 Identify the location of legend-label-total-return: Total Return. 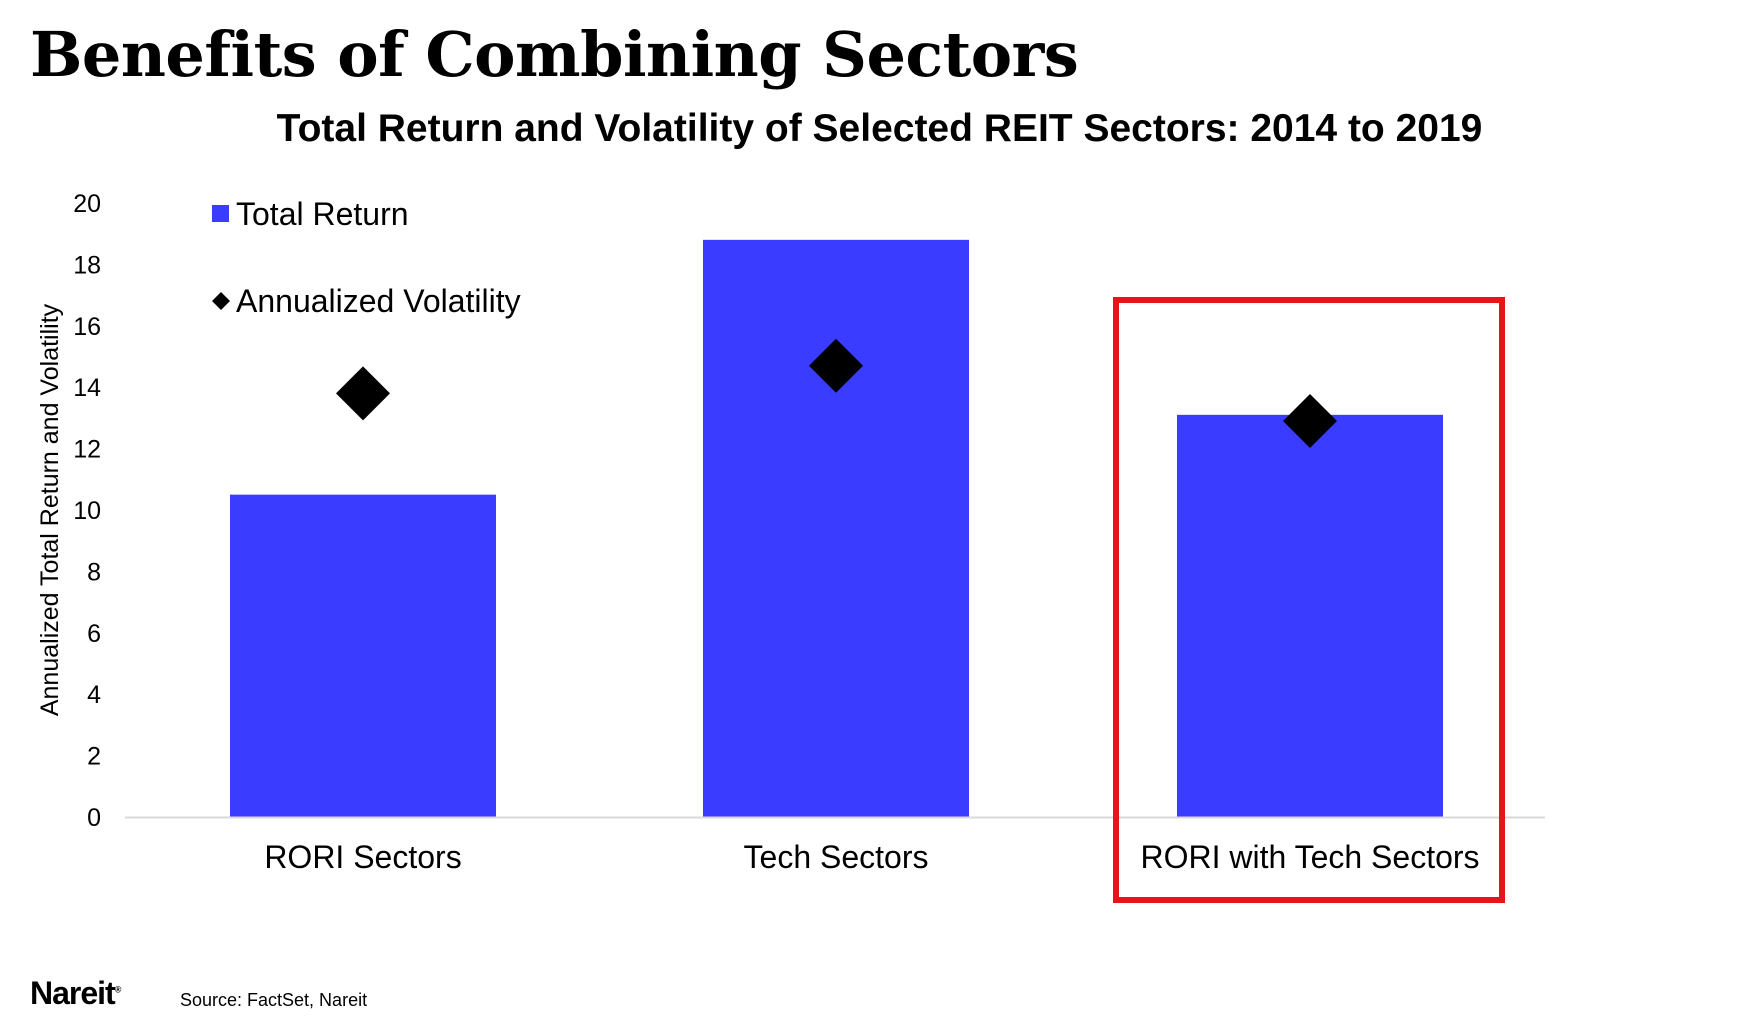
(322, 214).